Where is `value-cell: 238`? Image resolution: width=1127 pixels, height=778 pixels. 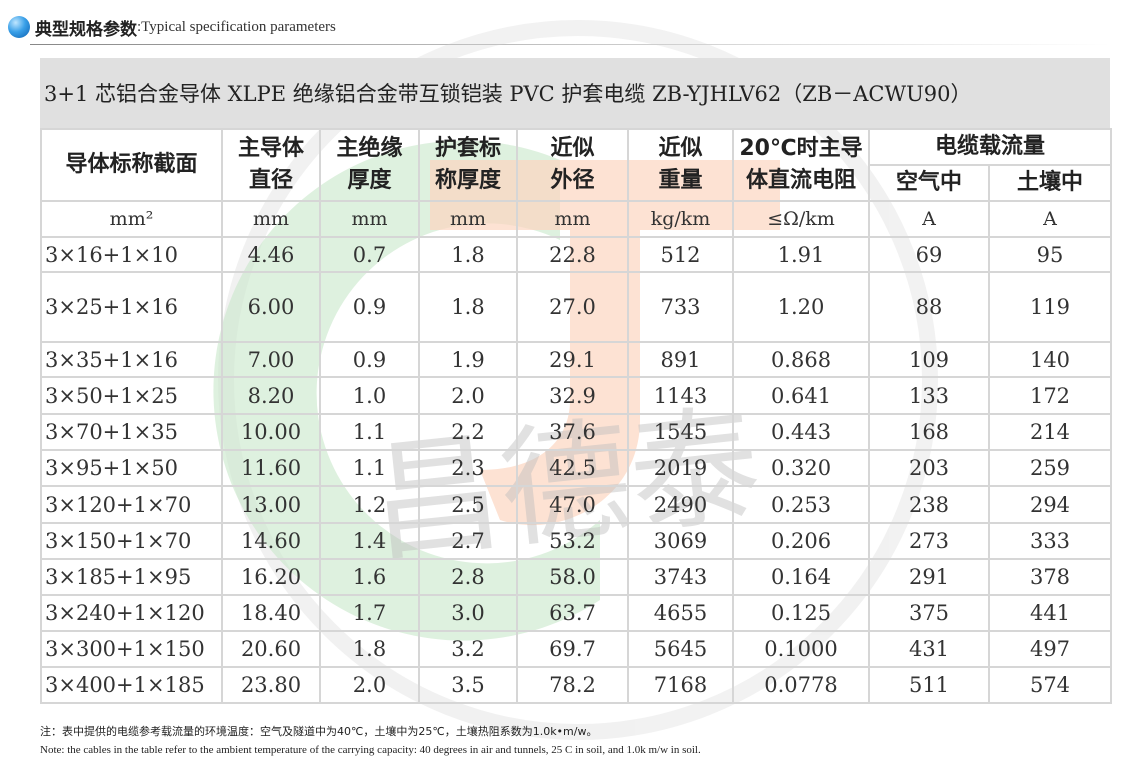
value-cell: 238 is located at coordinates (929, 504).